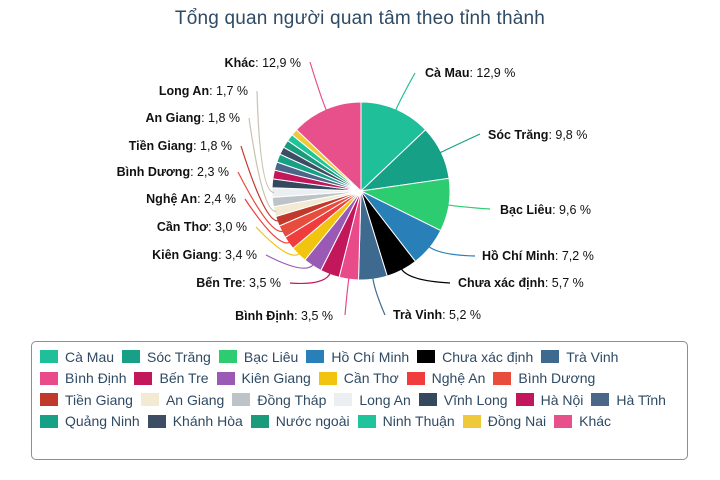 The width and height of the screenshot is (720, 480). Describe the element at coordinates (460, 143) in the screenshot. I see `callout-line-soc-trang` at that location.